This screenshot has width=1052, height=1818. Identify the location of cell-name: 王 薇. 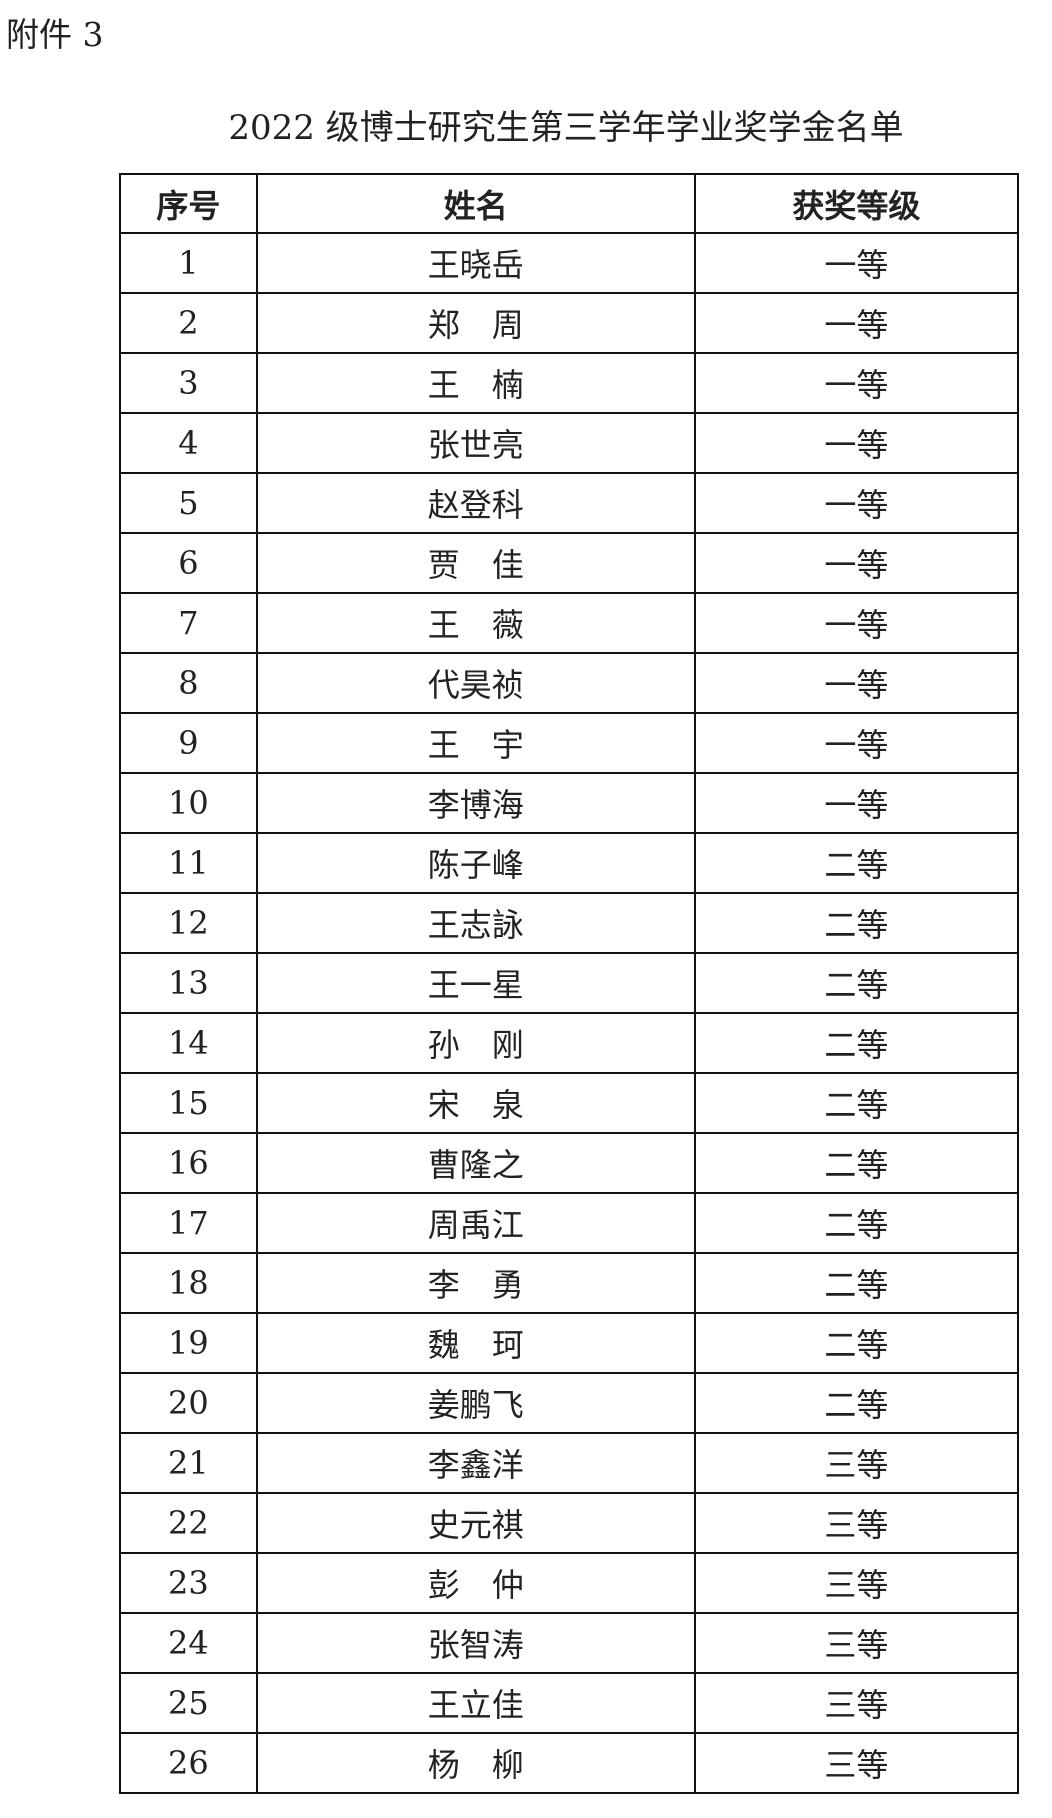
(475, 623).